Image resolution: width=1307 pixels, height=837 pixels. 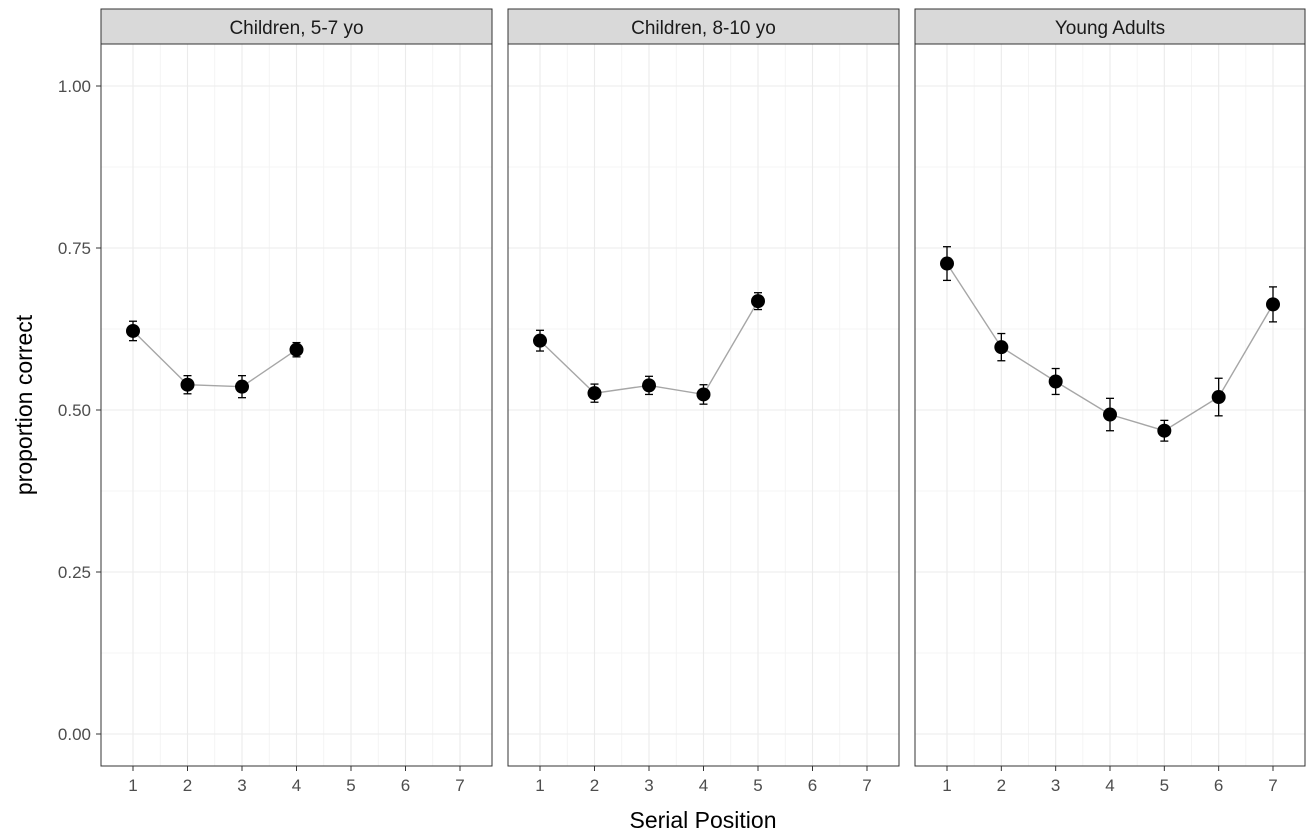 What do you see at coordinates (214, 359) in the screenshot?
I see `series-line` at bounding box center [214, 359].